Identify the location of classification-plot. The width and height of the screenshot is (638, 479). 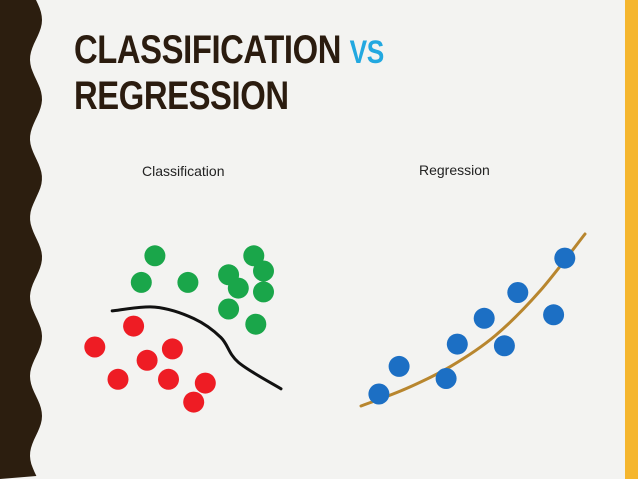
(183, 329).